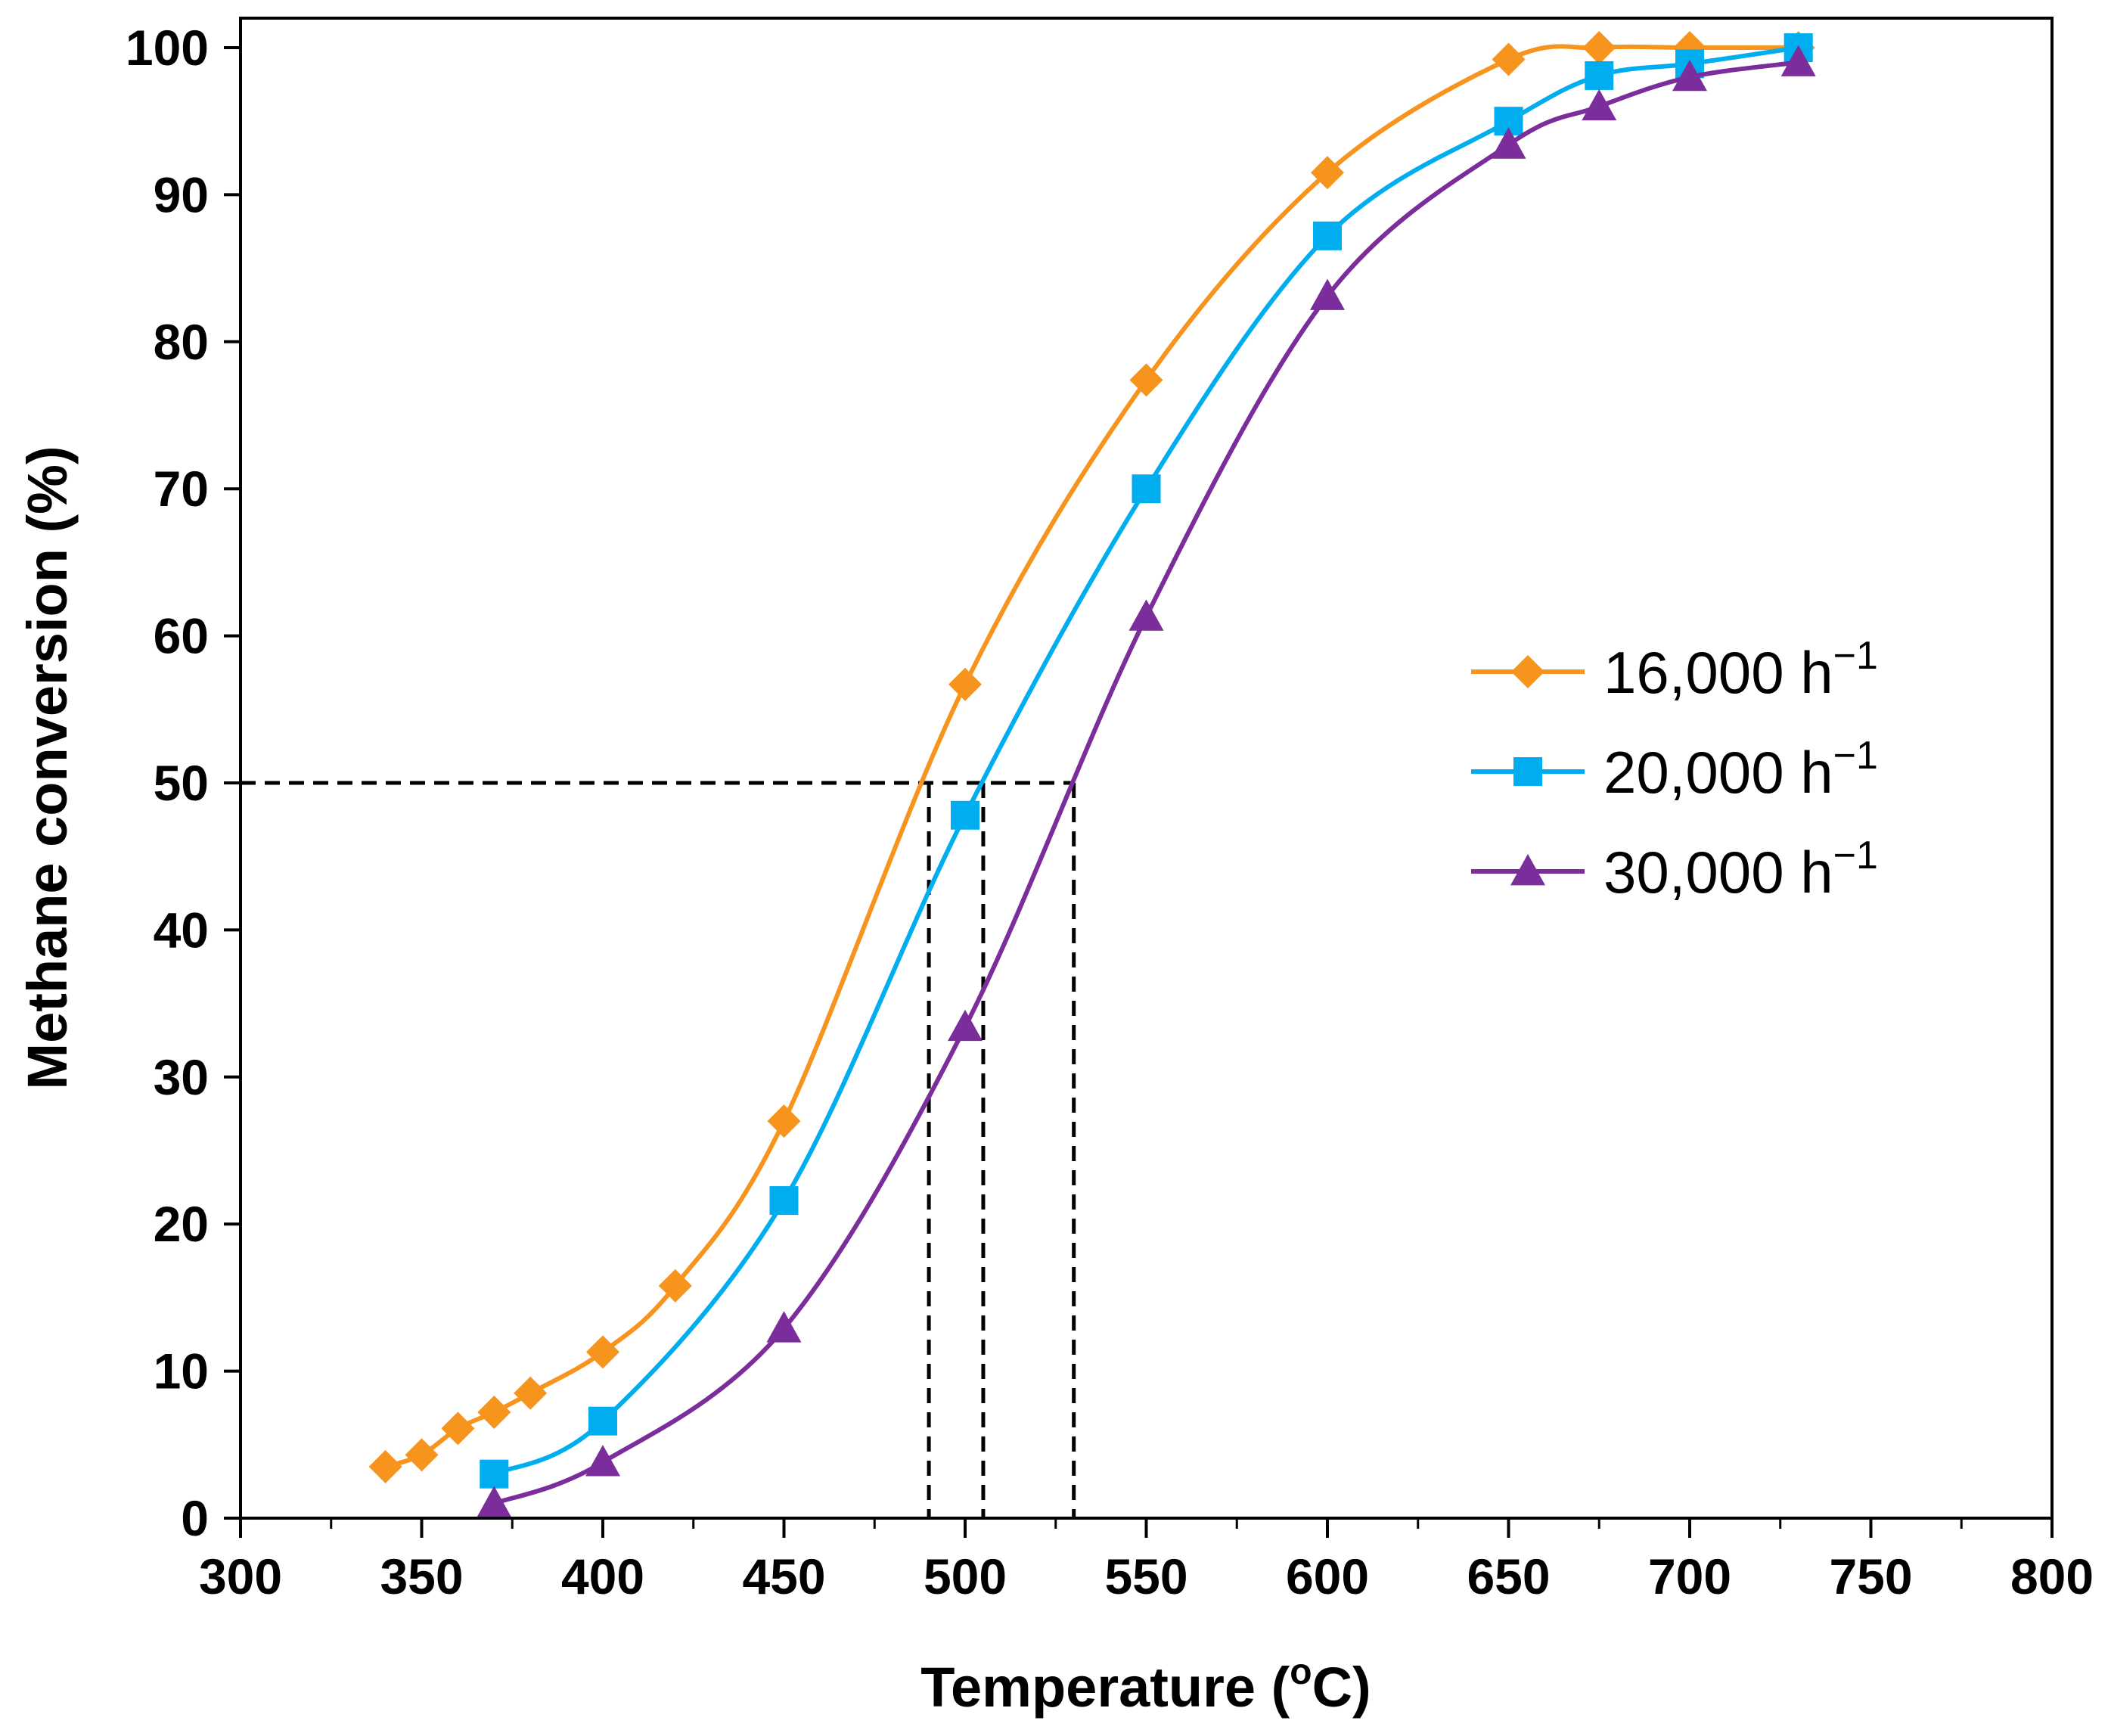  Describe the element at coordinates (1871, 1576) in the screenshot. I see `x-tick-label: 750` at that location.